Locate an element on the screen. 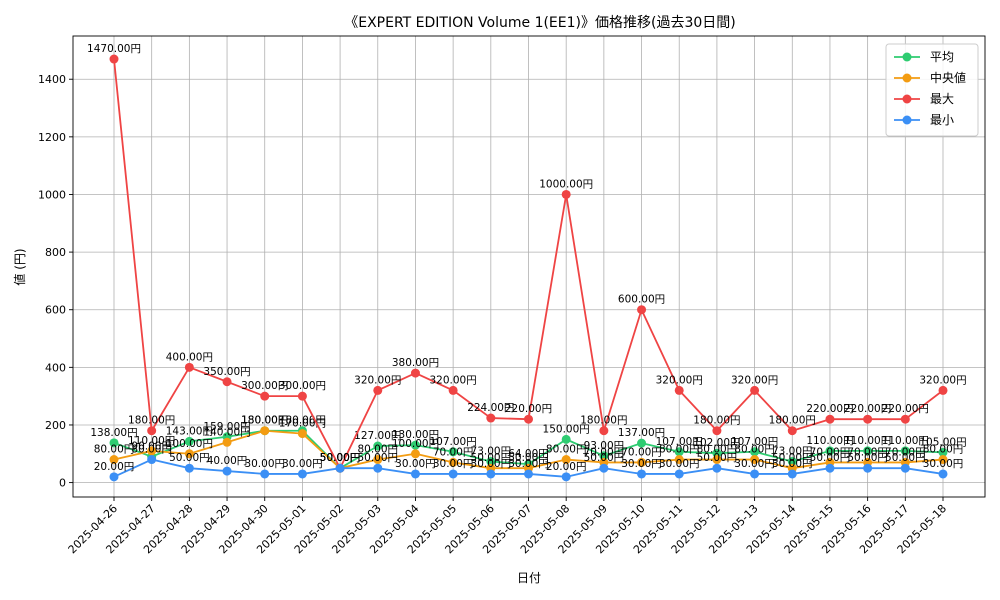  data-label: 100.00円 is located at coordinates (415, 444).